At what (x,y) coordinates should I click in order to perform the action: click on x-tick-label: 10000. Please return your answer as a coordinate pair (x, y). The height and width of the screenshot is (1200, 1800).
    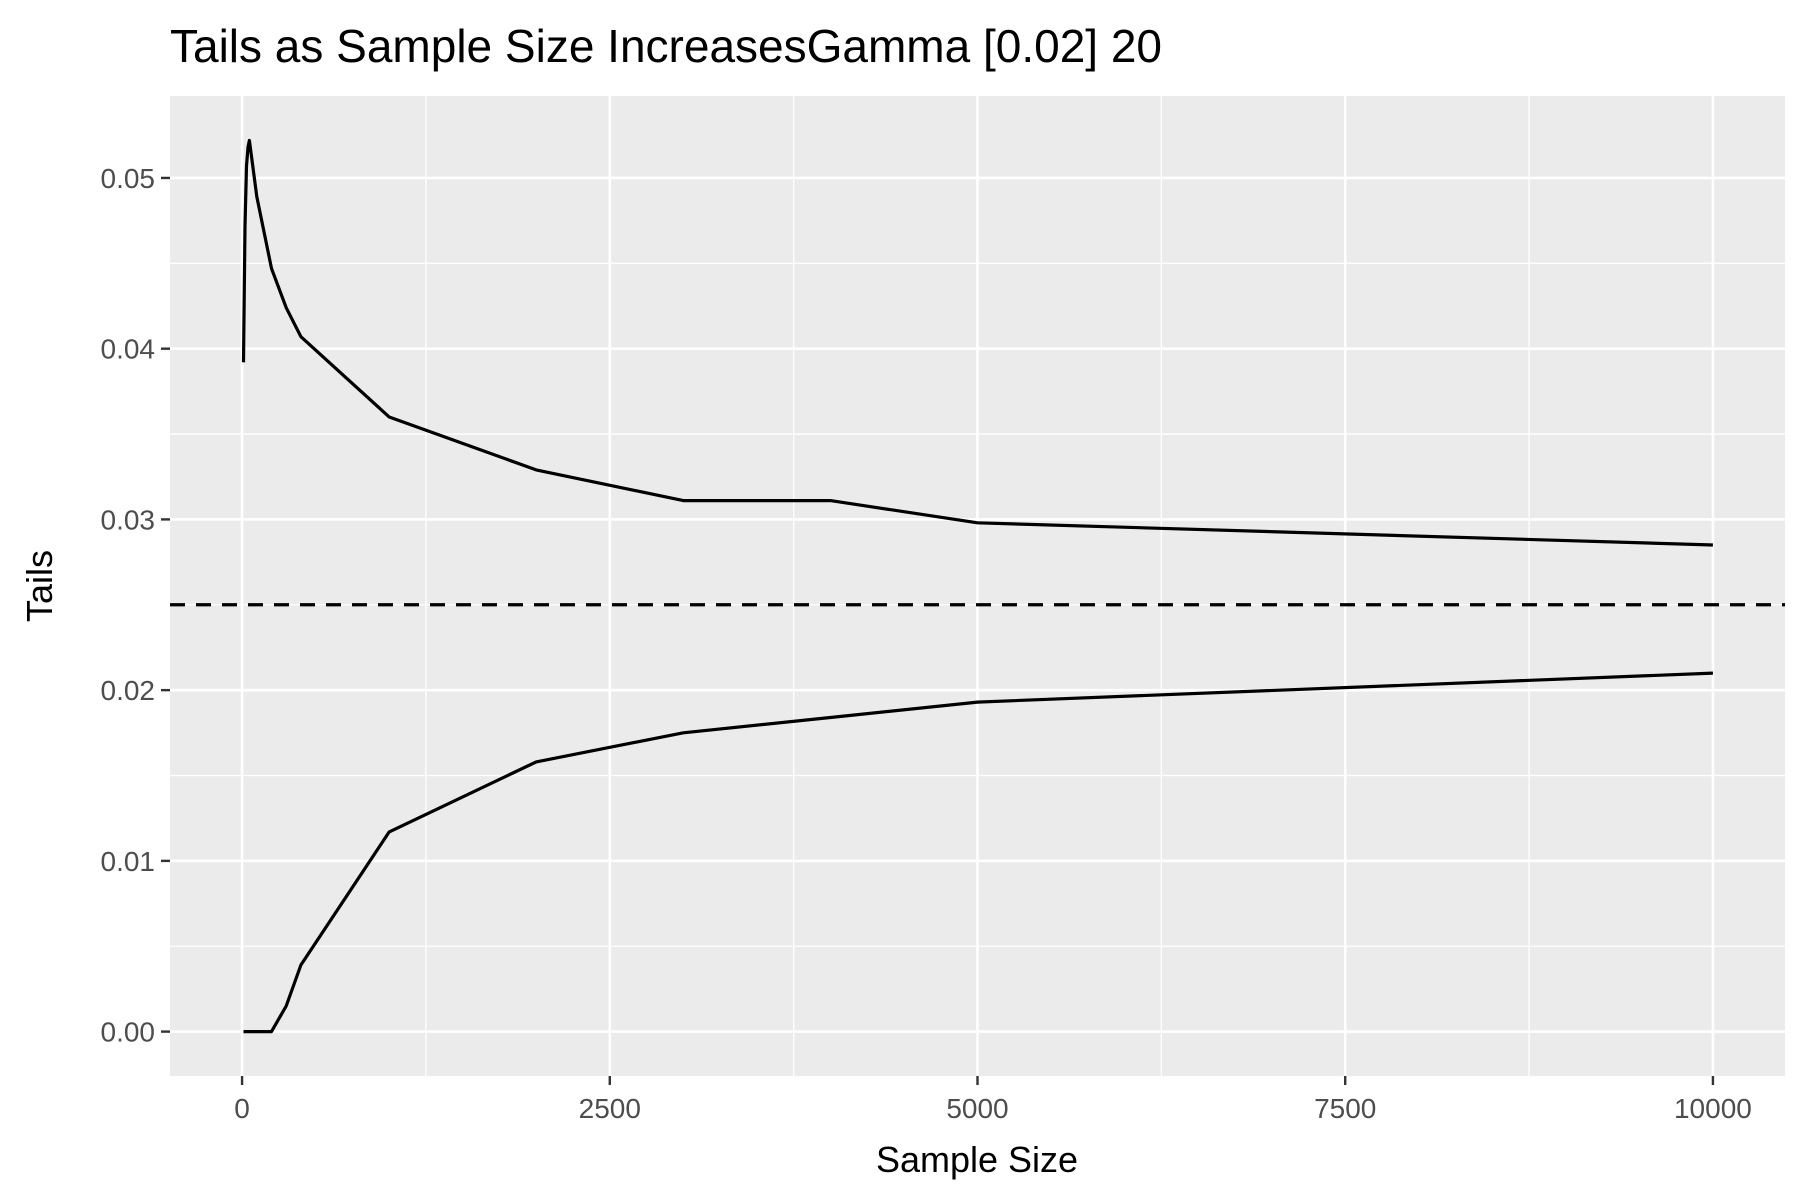
    Looking at the image, I should click on (1713, 1108).